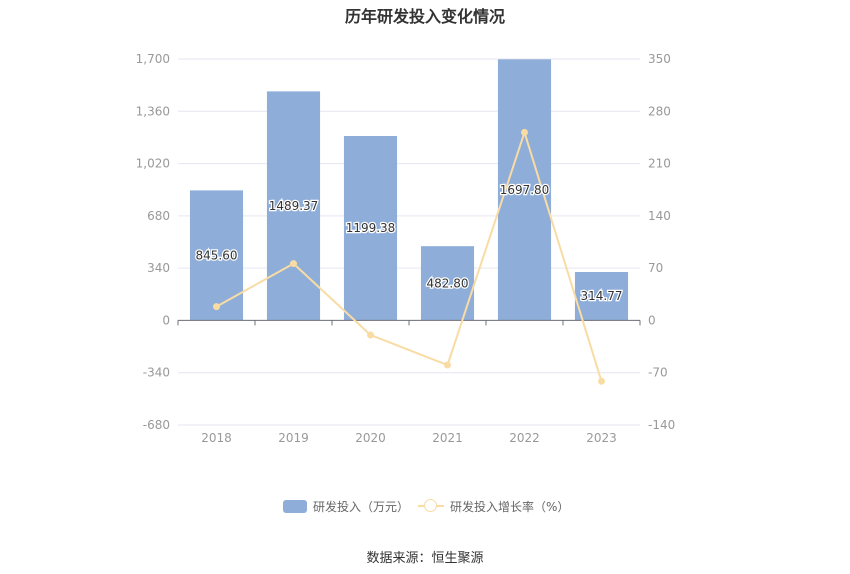 This screenshot has height=574, width=850. Describe the element at coordinates (166, 320) in the screenshot. I see `y-left-tick-label: 0` at that location.